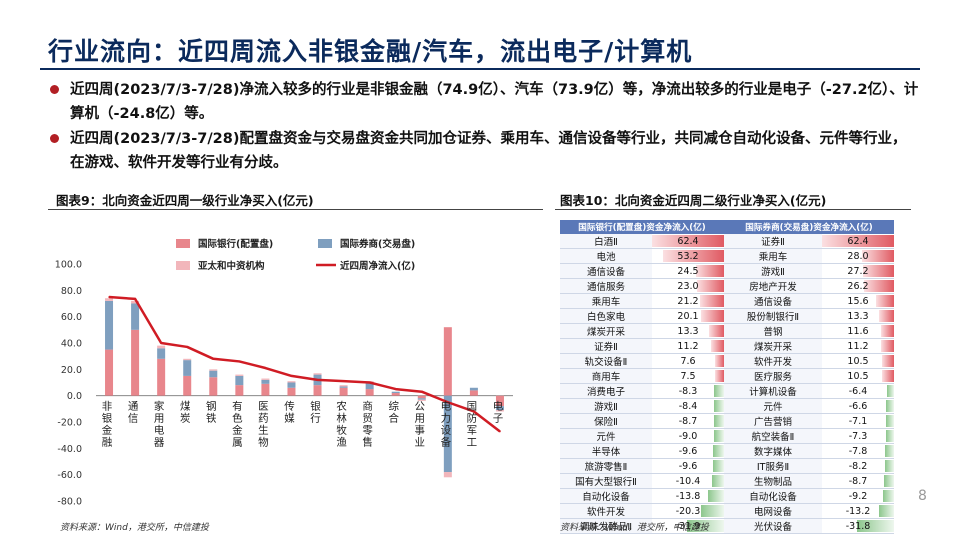  I want to click on chart-legend: 国际银行(配置盘) 国际券商(交易盘) 亚太和中资机构 近四周净流入(亿), so click(295, 255).